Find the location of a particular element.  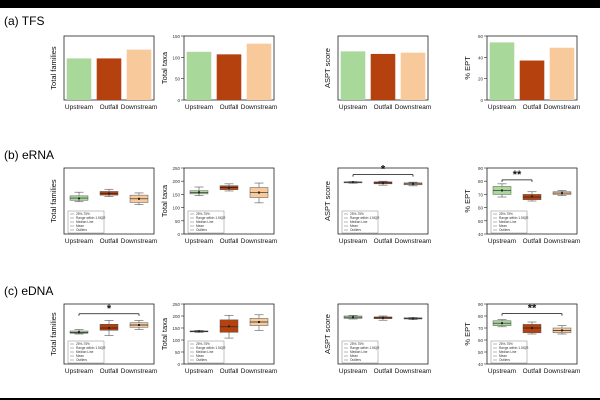

y-tick-label: 100 is located at coordinates (176, 57).